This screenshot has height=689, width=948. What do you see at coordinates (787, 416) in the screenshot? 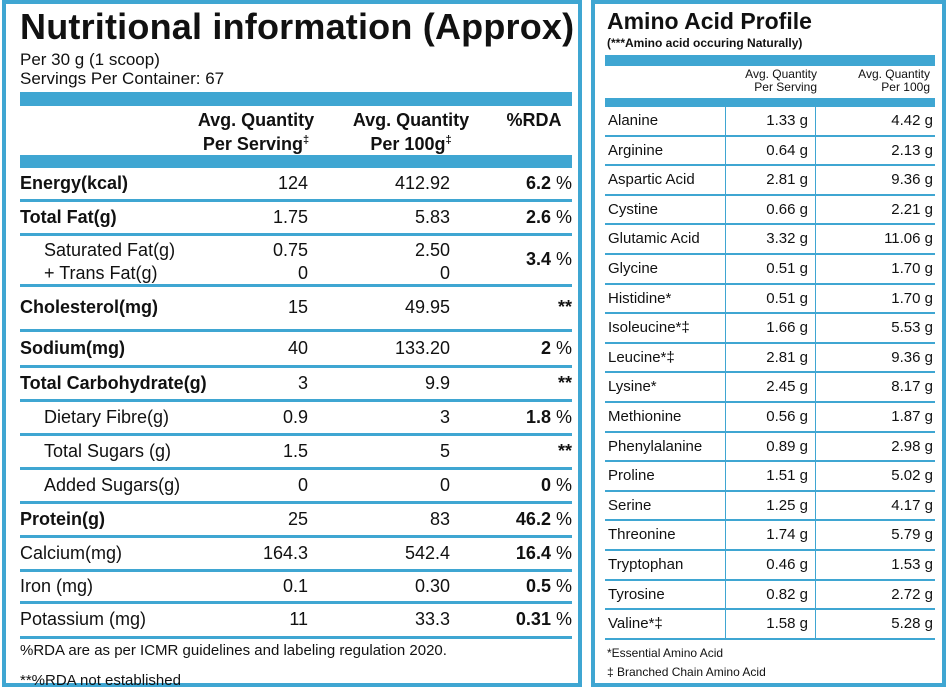
I see `amino-per-serving: 0.56 g` at bounding box center [787, 416].